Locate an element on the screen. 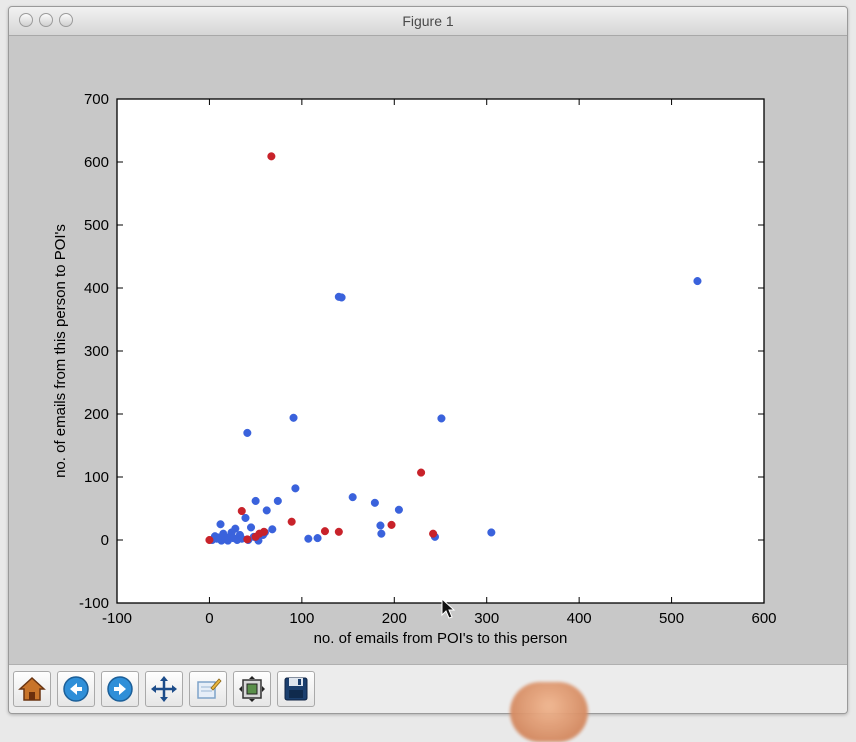 This screenshot has height=742, width=856. presenter-thumb is located at coordinates (549, 712).